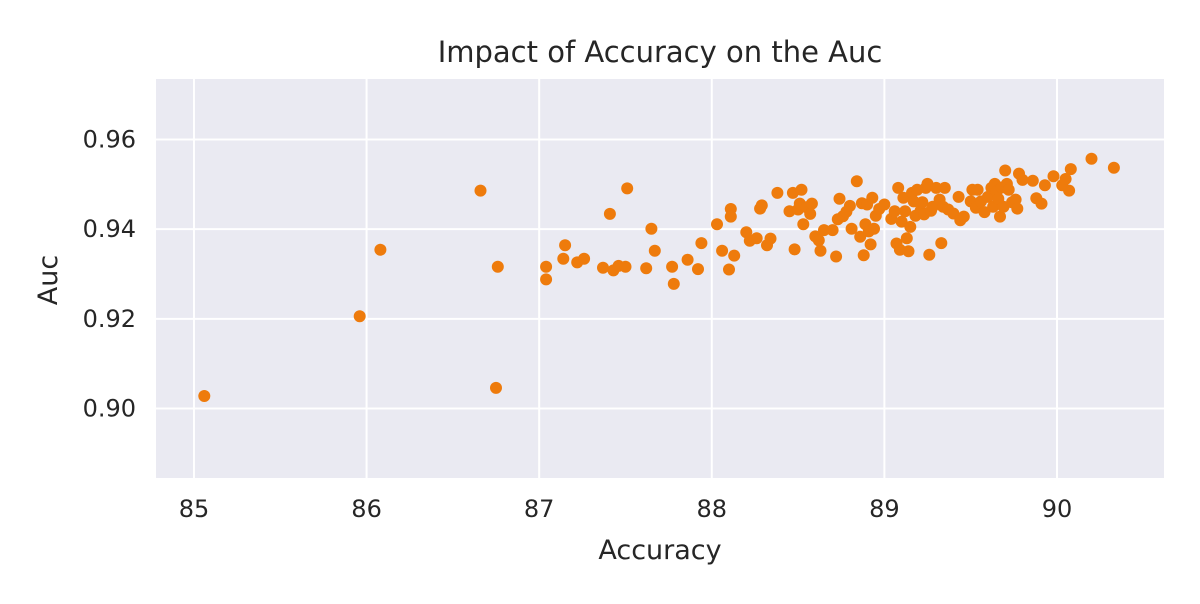 The width and height of the screenshot is (1200, 604). What do you see at coordinates (712, 509) in the screenshot?
I see `x-tick-label: 88` at bounding box center [712, 509].